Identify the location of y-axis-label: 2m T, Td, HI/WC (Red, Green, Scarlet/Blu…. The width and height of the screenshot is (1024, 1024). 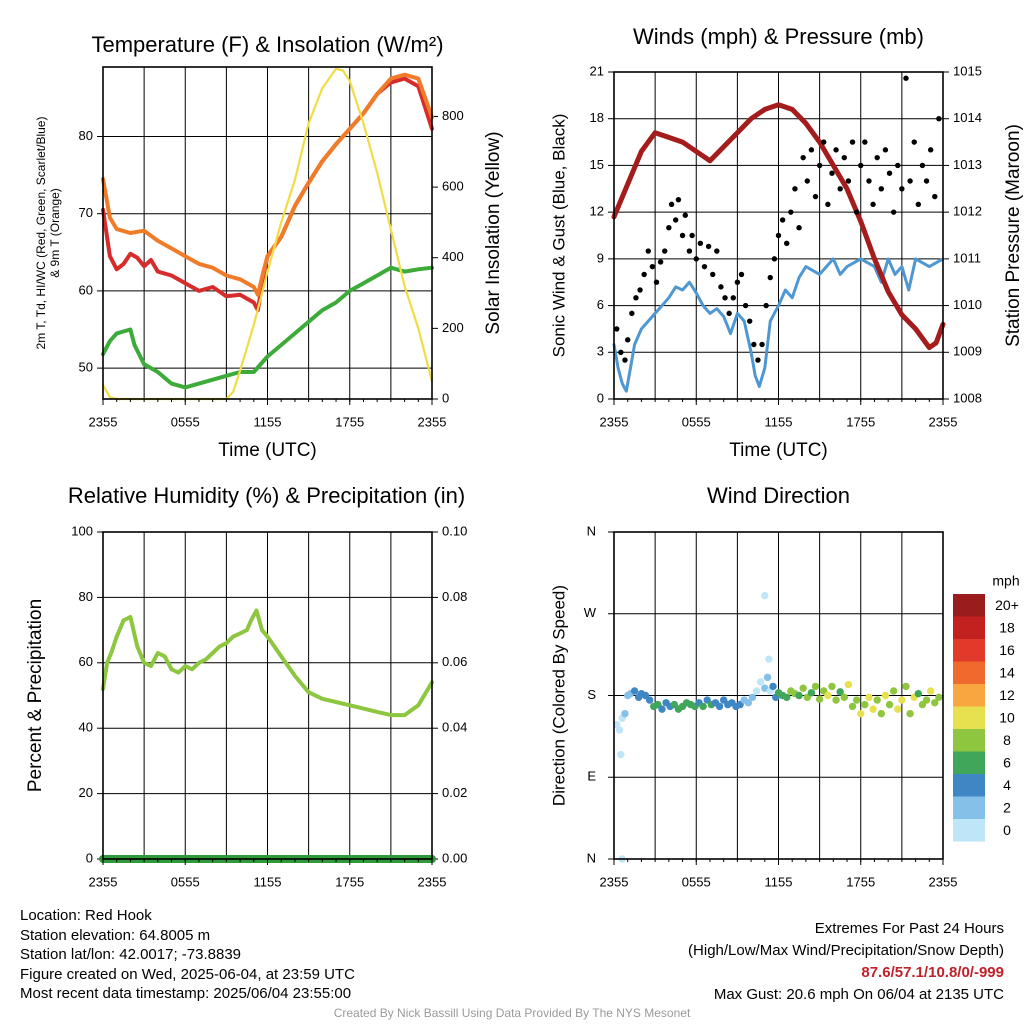
(41, 233).